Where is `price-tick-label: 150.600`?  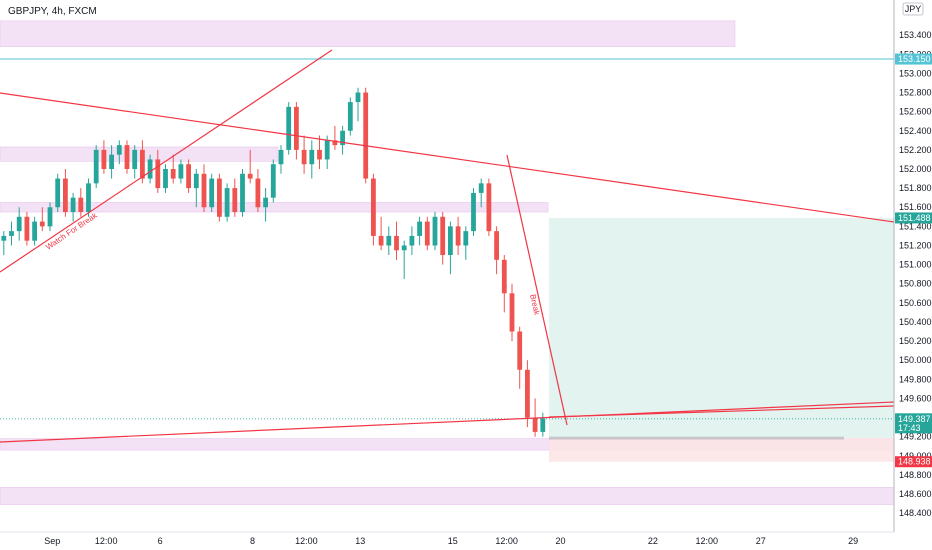 price-tick-label: 150.600 is located at coordinates (915, 303).